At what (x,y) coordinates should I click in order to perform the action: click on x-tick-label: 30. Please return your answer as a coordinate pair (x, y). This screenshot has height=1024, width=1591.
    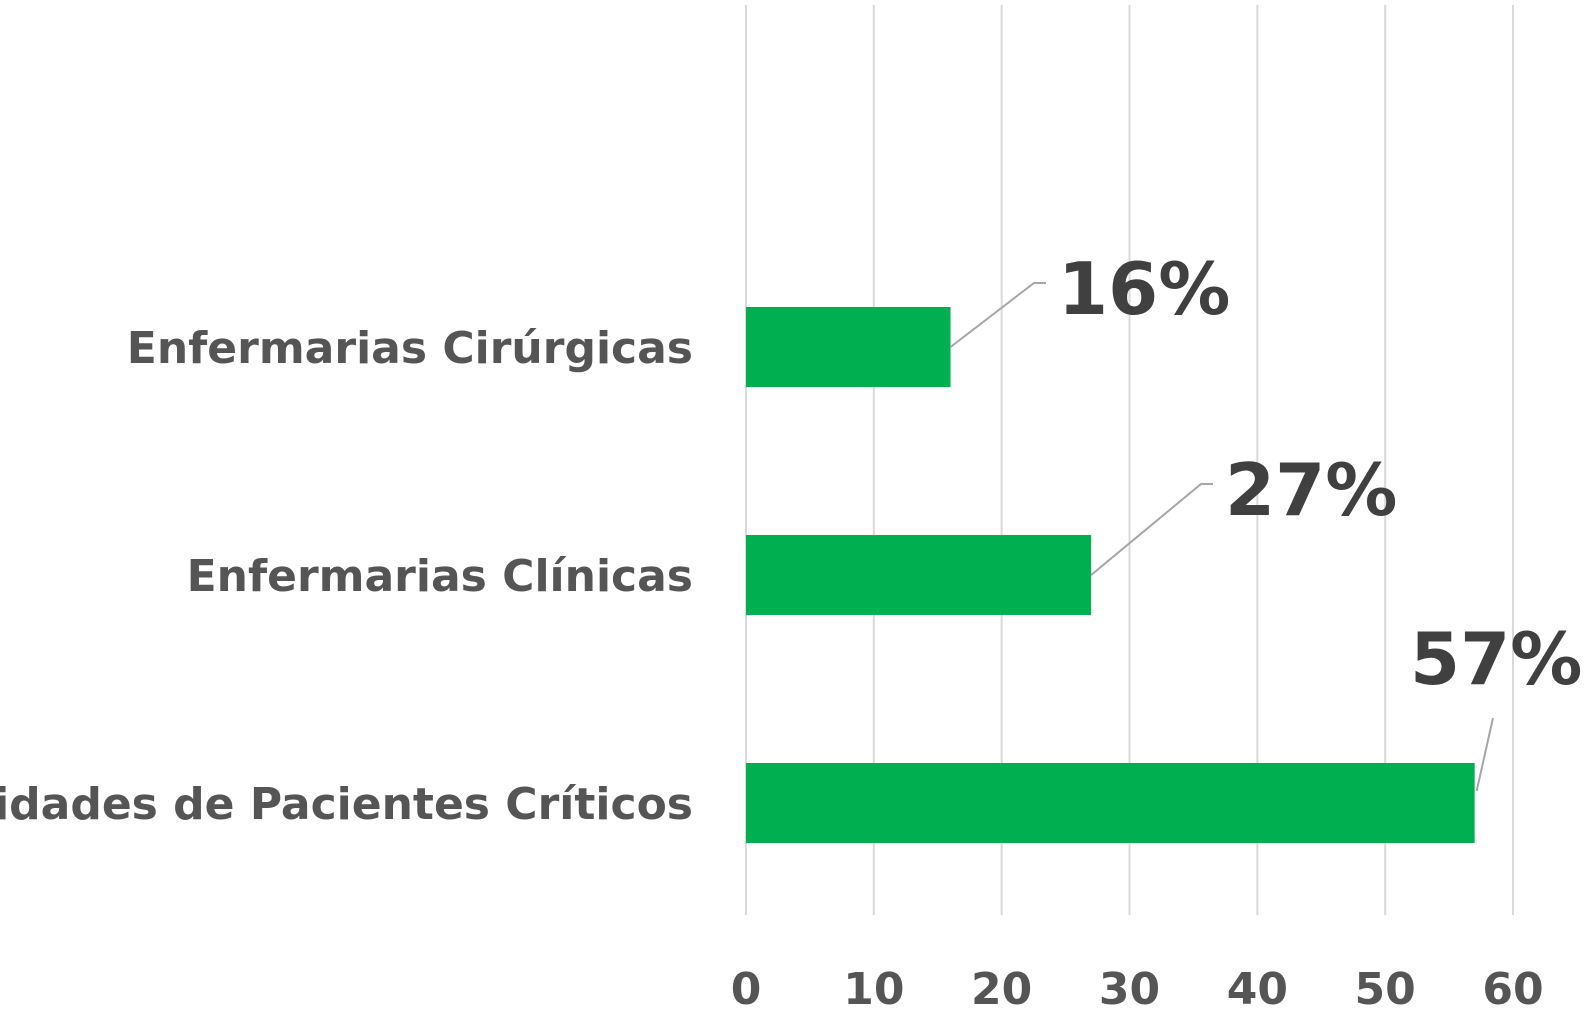
    Looking at the image, I should click on (1129, 989).